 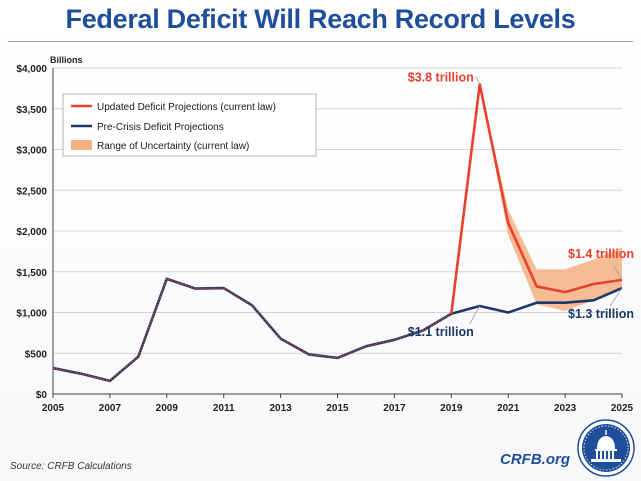 What do you see at coordinates (441, 332) in the screenshot?
I see `annotation-label: $1.1 trillion` at bounding box center [441, 332].